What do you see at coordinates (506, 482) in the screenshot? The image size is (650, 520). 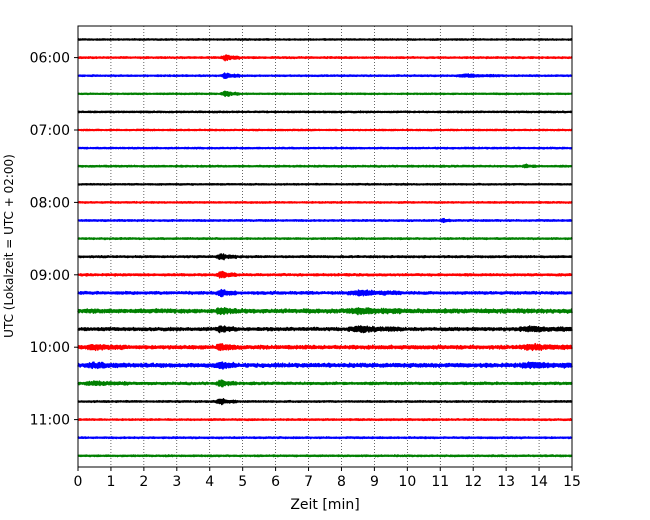 I see `x-tick-label: 13` at bounding box center [506, 482].